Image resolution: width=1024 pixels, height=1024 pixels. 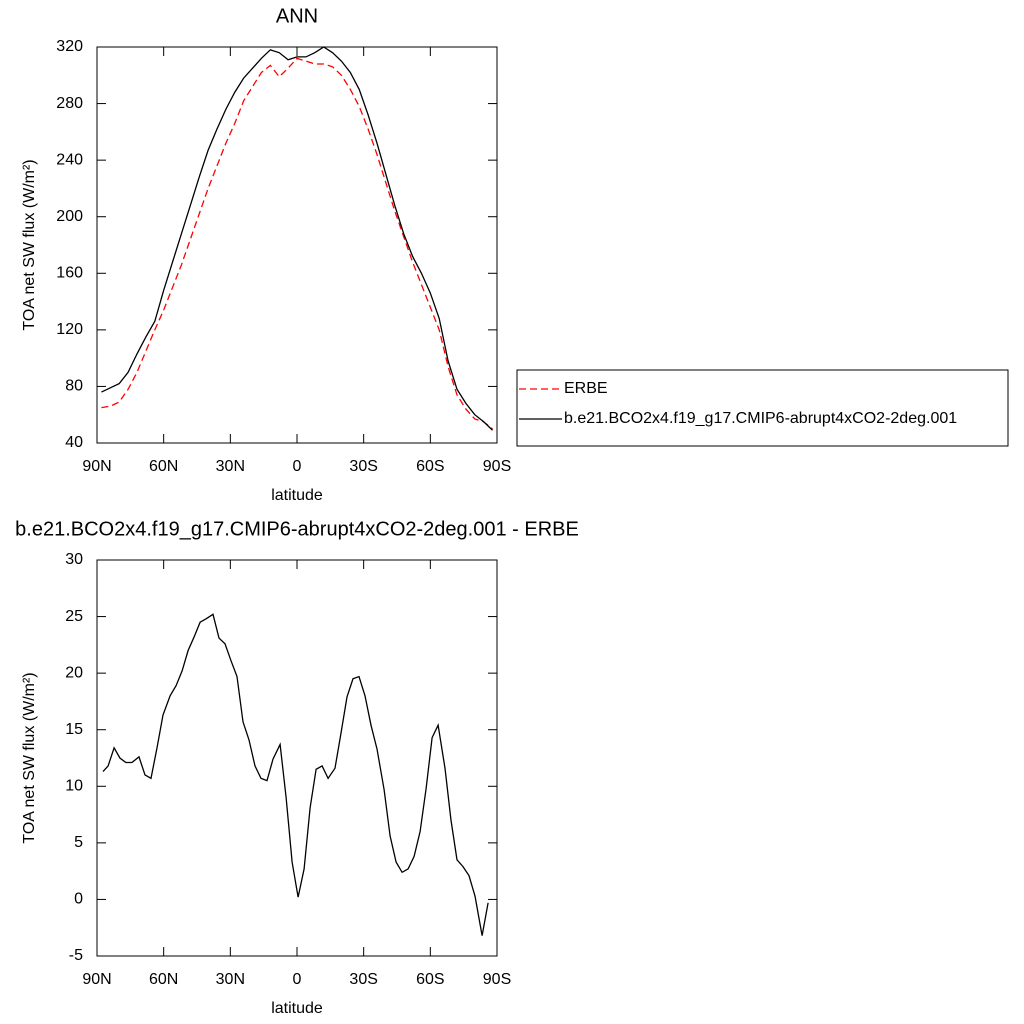 What do you see at coordinates (297, 16) in the screenshot?
I see `chart-title: ANN` at bounding box center [297, 16].